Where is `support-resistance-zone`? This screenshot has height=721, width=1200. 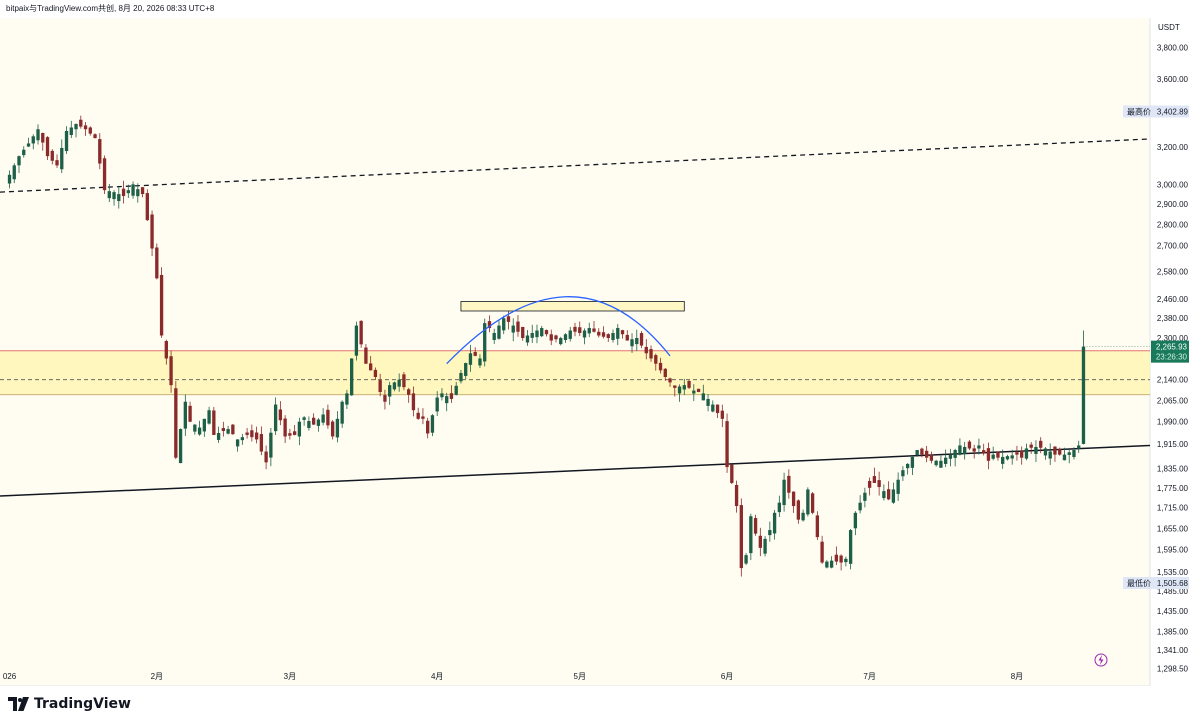 support-resistance-zone is located at coordinates (575, 373).